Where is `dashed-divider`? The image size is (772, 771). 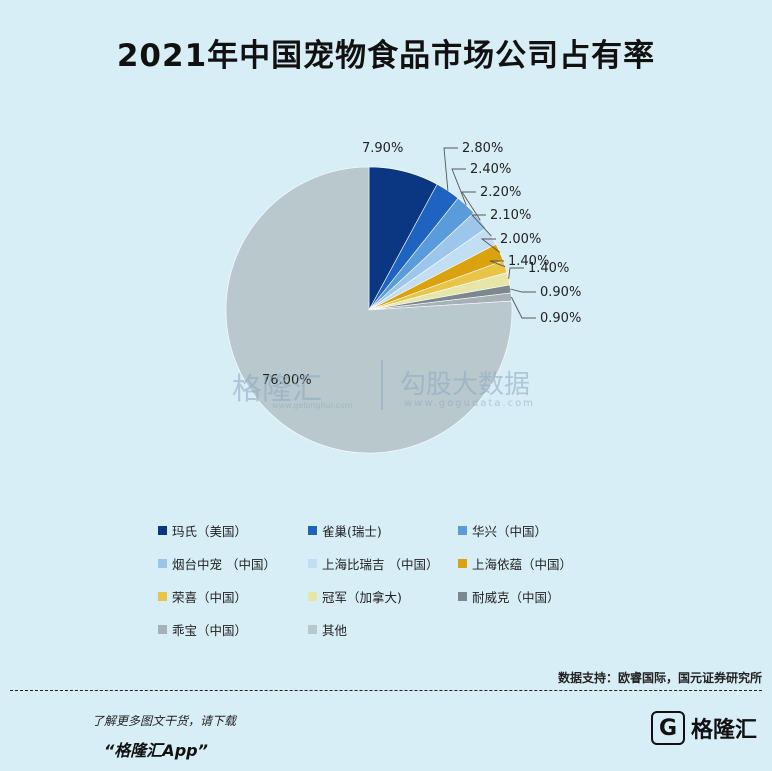
dashed-divider is located at coordinates (386, 690).